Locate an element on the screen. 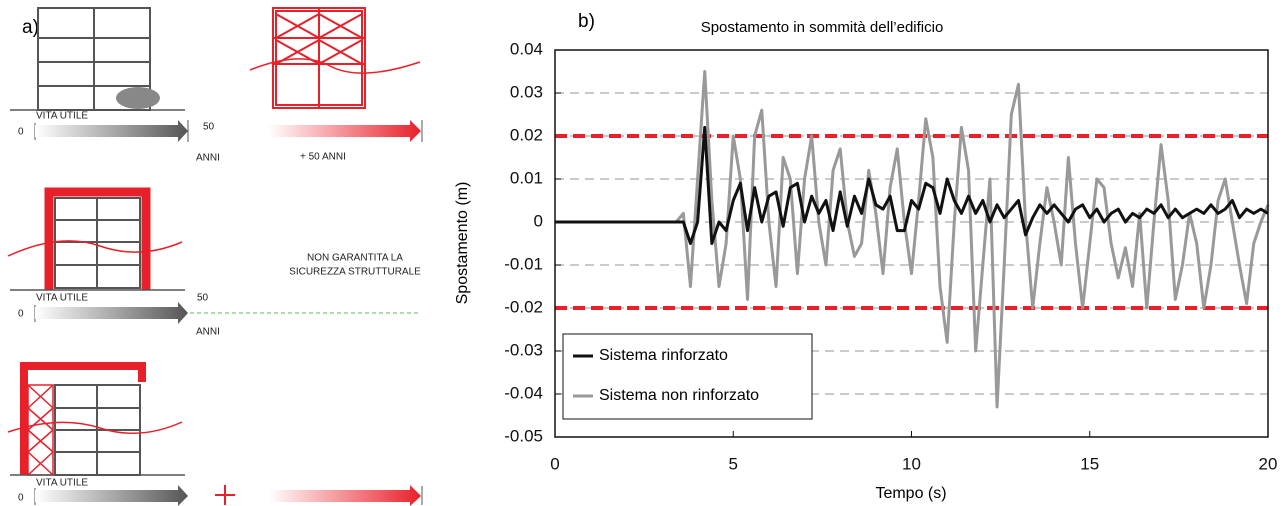  legend-box is located at coordinates (687, 376).